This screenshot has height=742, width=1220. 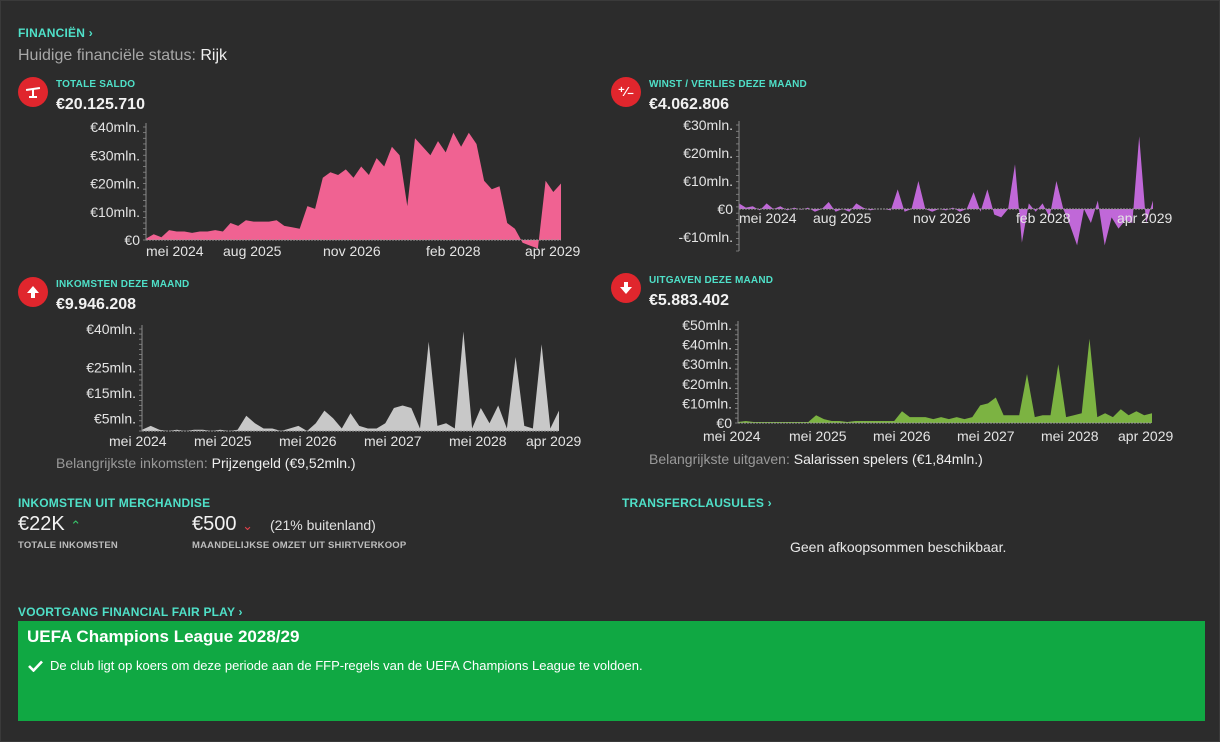 What do you see at coordinates (626, 92) in the screenshot?
I see `plus-minus-icon: ⁺∕₋` at bounding box center [626, 92].